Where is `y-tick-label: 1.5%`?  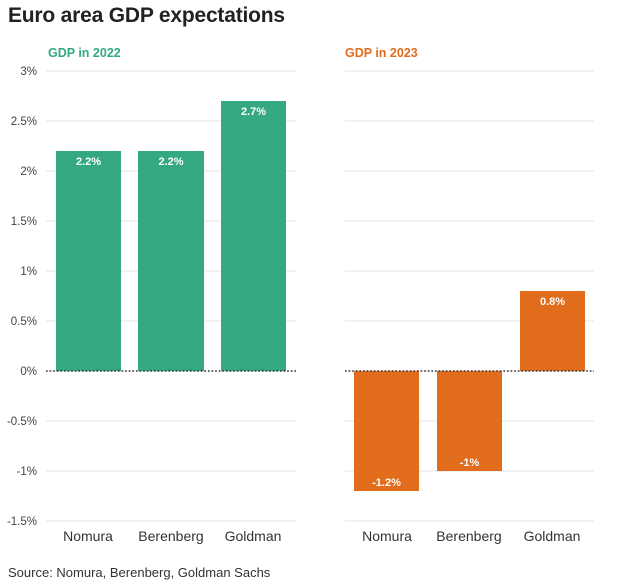 y-tick-label: 1.5% is located at coordinates (24, 222).